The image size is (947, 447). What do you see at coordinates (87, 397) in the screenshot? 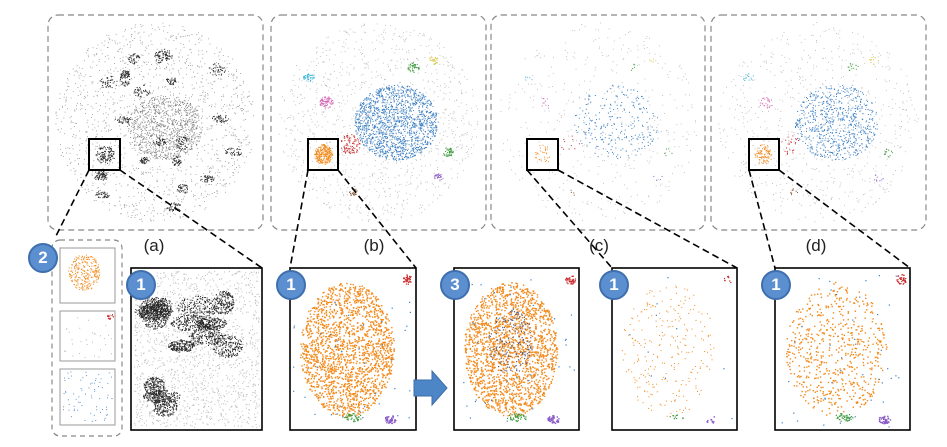
I see `thumbnail-blue` at bounding box center [87, 397].